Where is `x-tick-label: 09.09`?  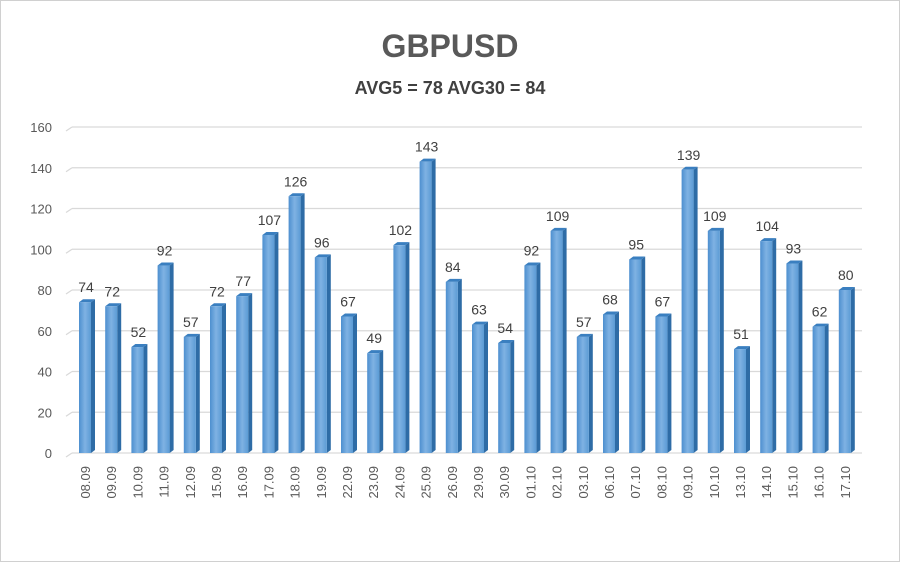 x-tick-label: 09.09 is located at coordinates (111, 482).